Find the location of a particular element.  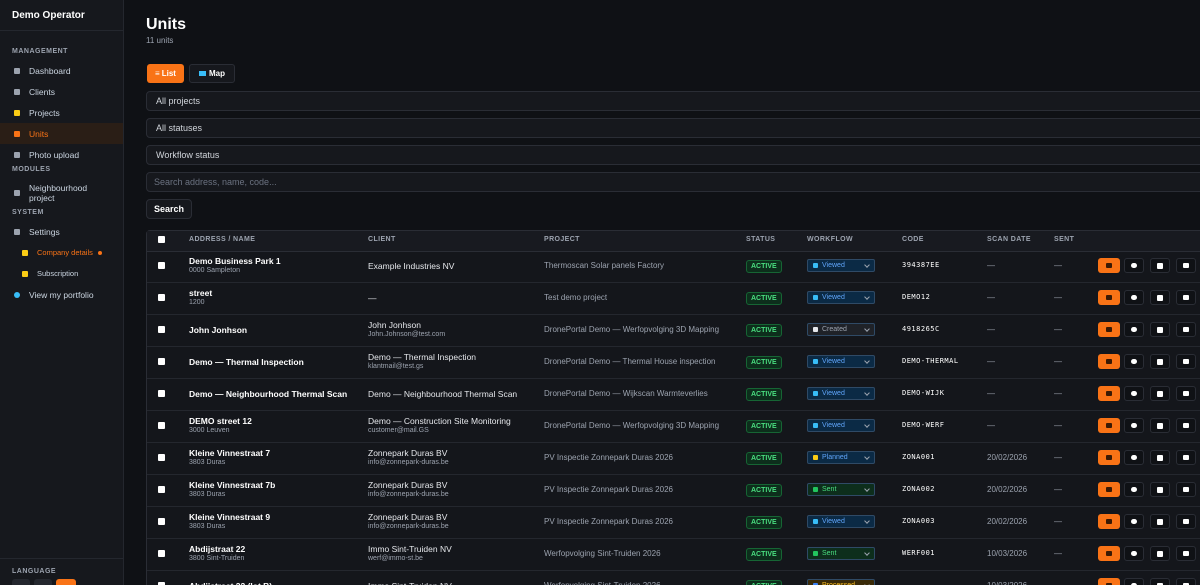

scan-date: — is located at coordinates (991, 265).